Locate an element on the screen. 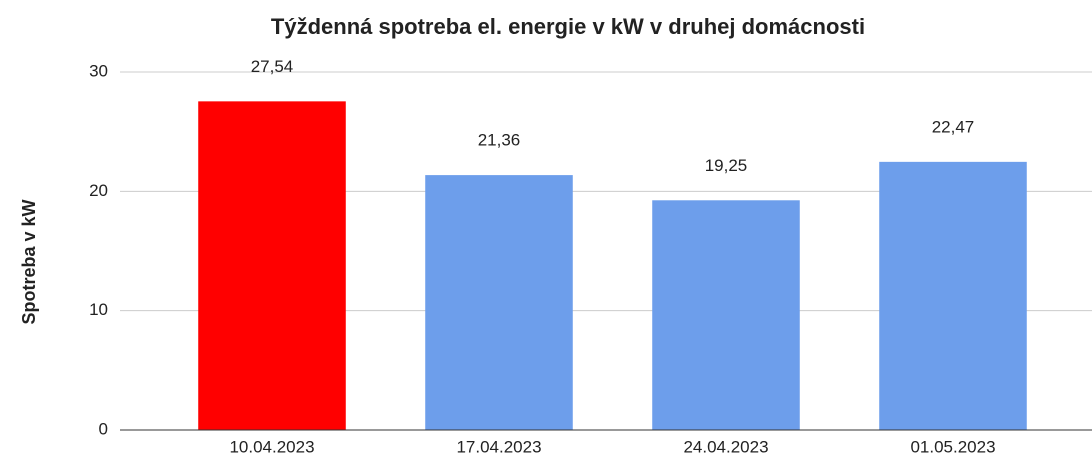 This screenshot has width=1092, height=462. data-label: 19,25 is located at coordinates (726, 165).